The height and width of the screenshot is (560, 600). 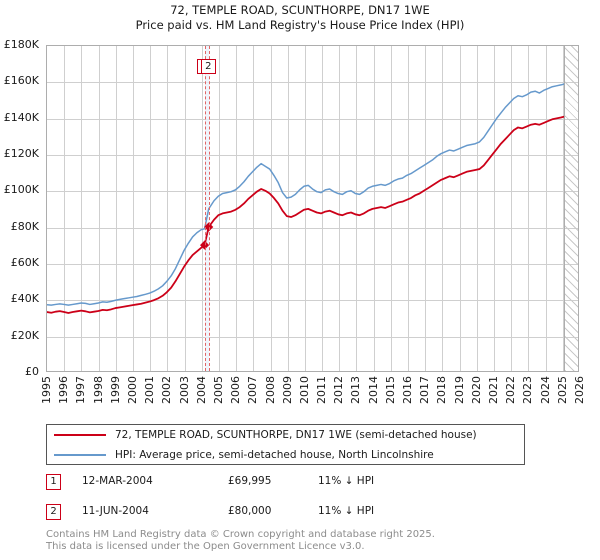 I want to click on transaction-index-badge: 1, so click(x=53, y=482).